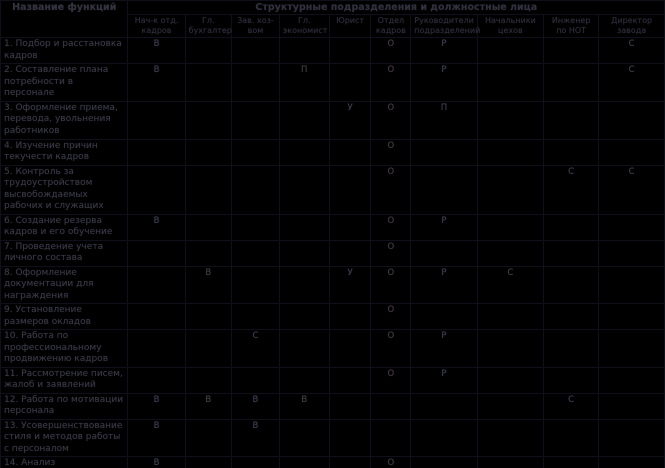 The width and height of the screenshot is (665, 468). I want to click on column-header-cell: Руководители подразделений, so click(445, 26).